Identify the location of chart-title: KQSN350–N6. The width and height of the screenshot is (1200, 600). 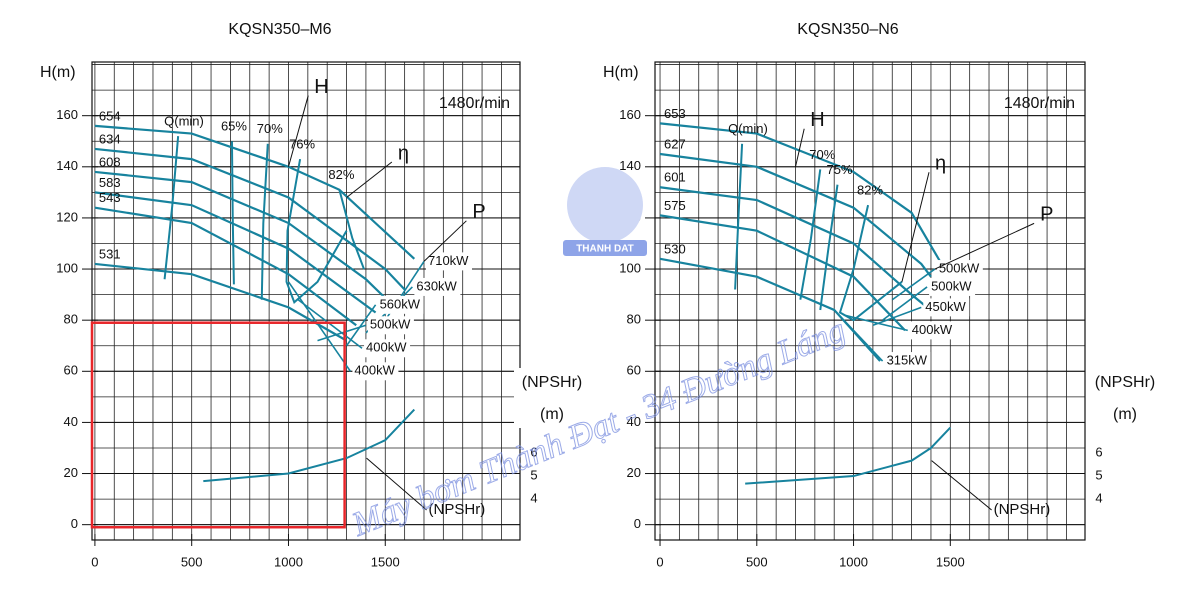
(847, 29).